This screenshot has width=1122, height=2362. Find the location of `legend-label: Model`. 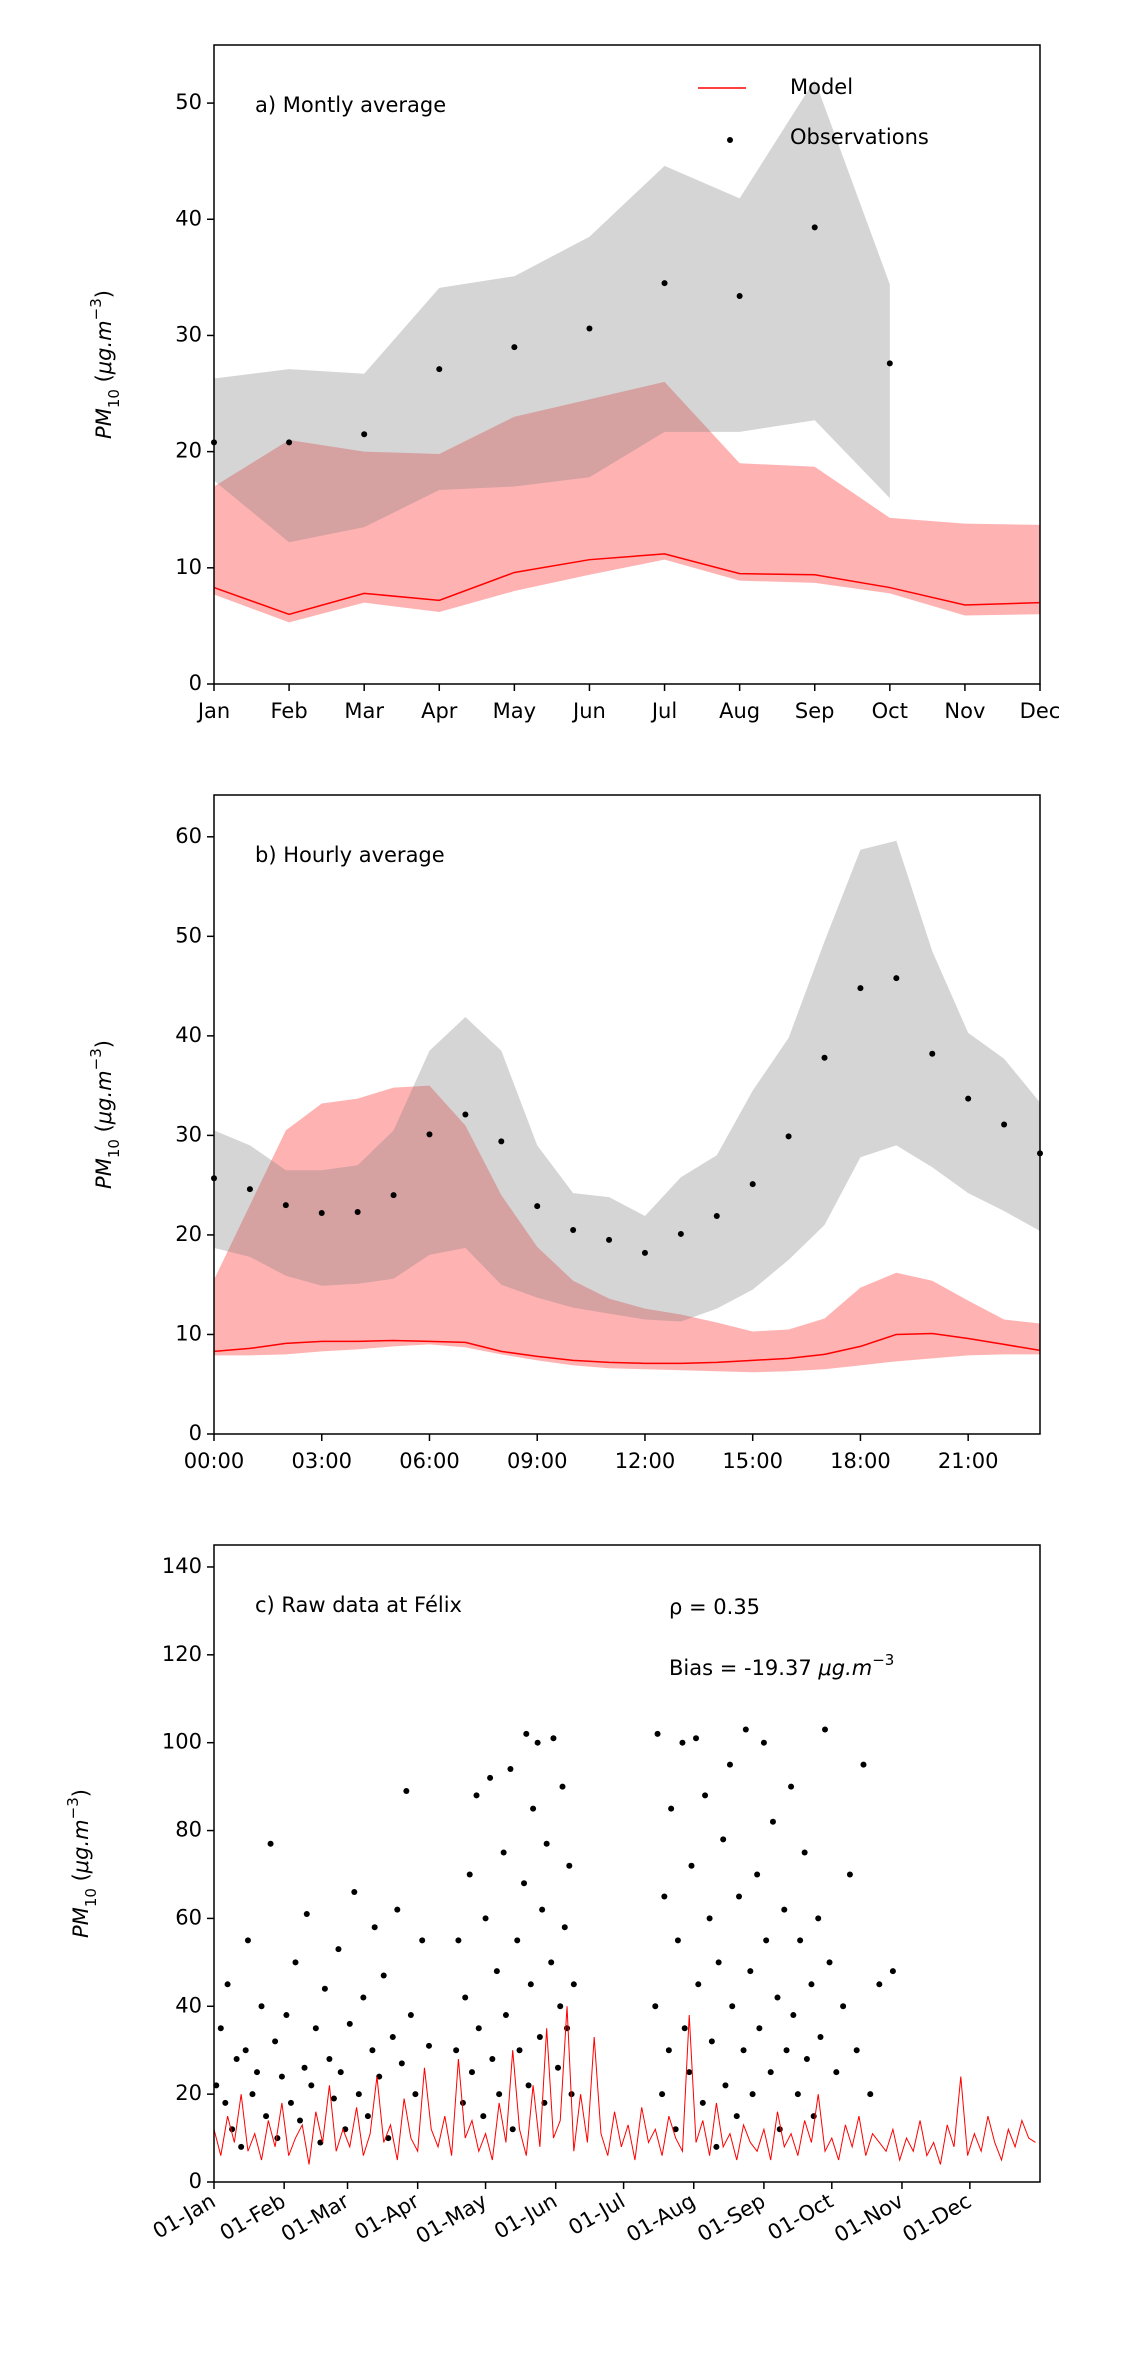

legend-label: Model is located at coordinates (821, 87).